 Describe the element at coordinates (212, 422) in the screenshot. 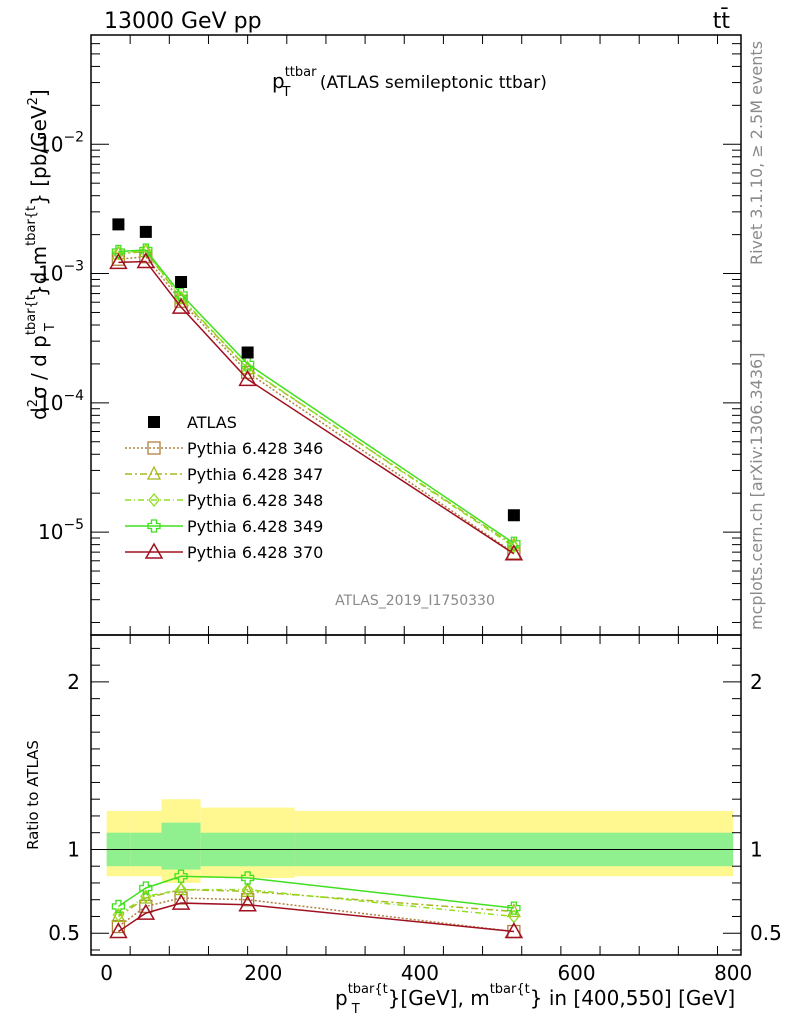

I see `legend-label-atlas: ATLAS` at that location.